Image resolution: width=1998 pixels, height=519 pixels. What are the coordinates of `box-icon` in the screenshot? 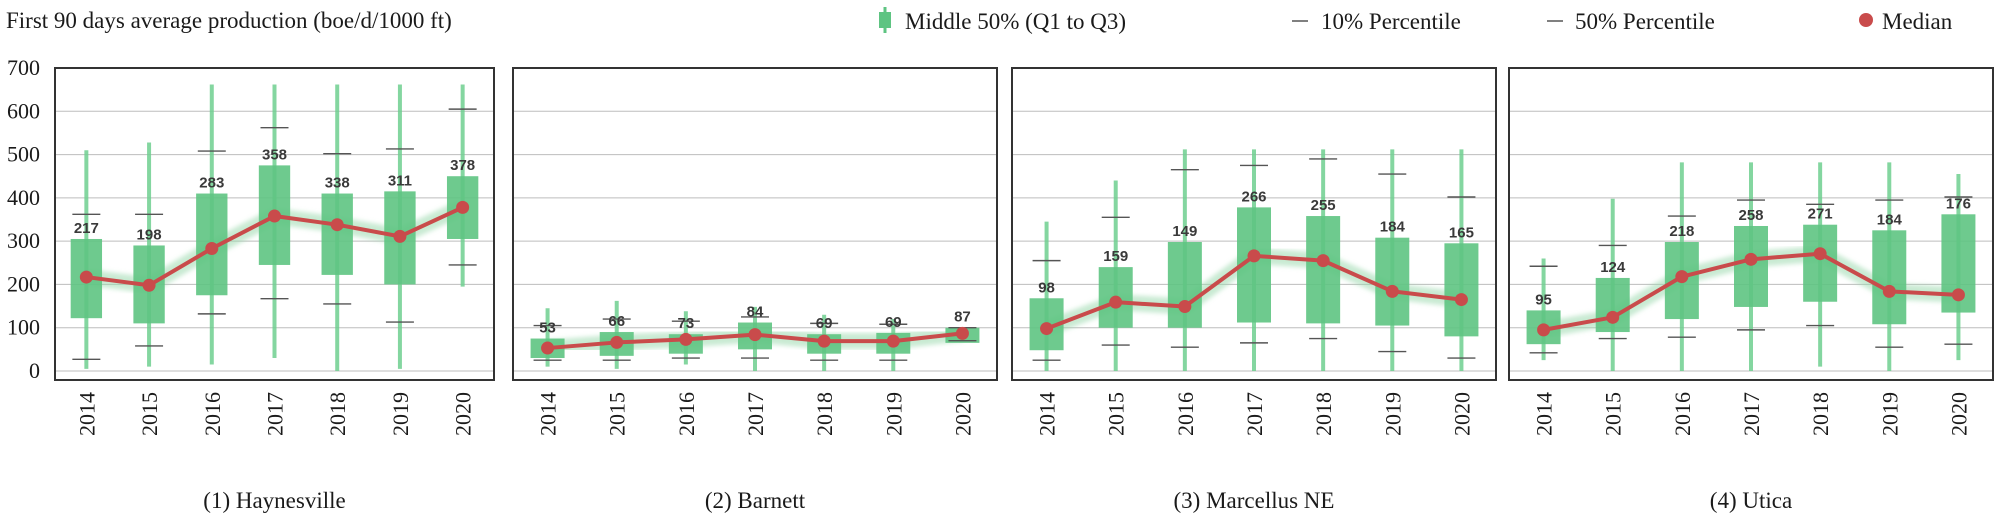 It's located at (885, 20).